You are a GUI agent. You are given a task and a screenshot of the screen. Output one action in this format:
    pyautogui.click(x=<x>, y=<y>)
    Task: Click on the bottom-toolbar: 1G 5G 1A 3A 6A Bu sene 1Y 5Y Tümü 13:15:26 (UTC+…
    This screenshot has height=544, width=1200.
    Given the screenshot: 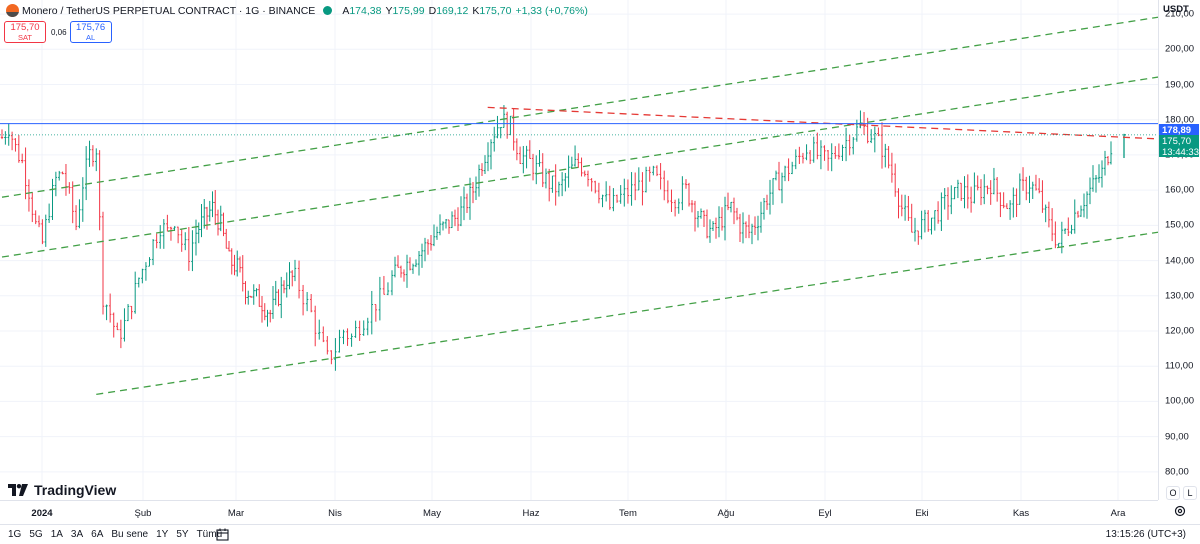 What is the action you would take?
    pyautogui.click(x=600, y=534)
    